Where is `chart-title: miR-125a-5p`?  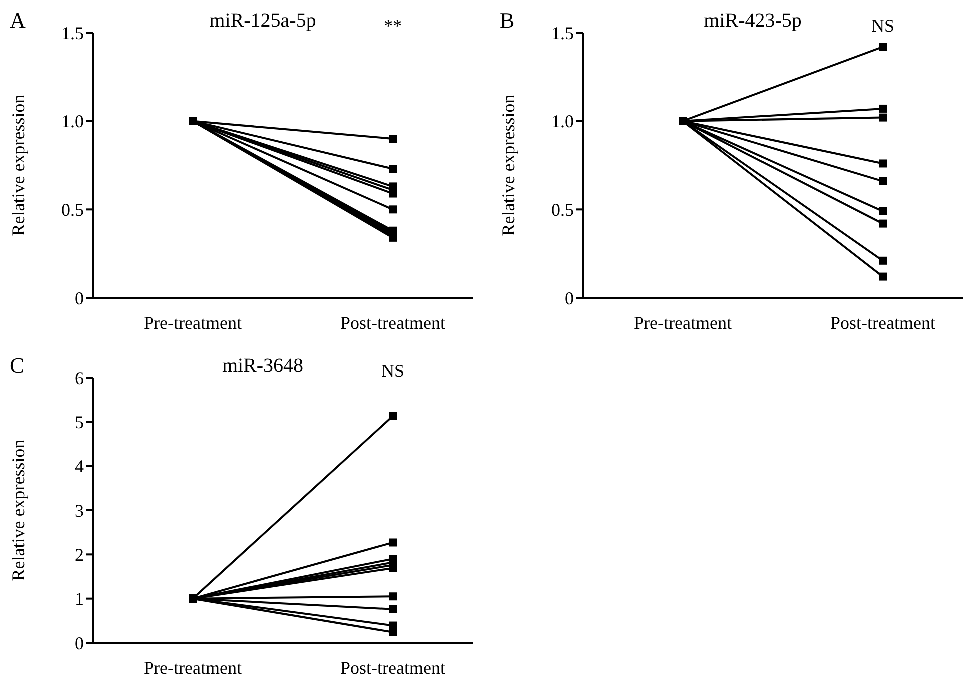
chart-title: miR-125a-5p is located at coordinates (263, 21).